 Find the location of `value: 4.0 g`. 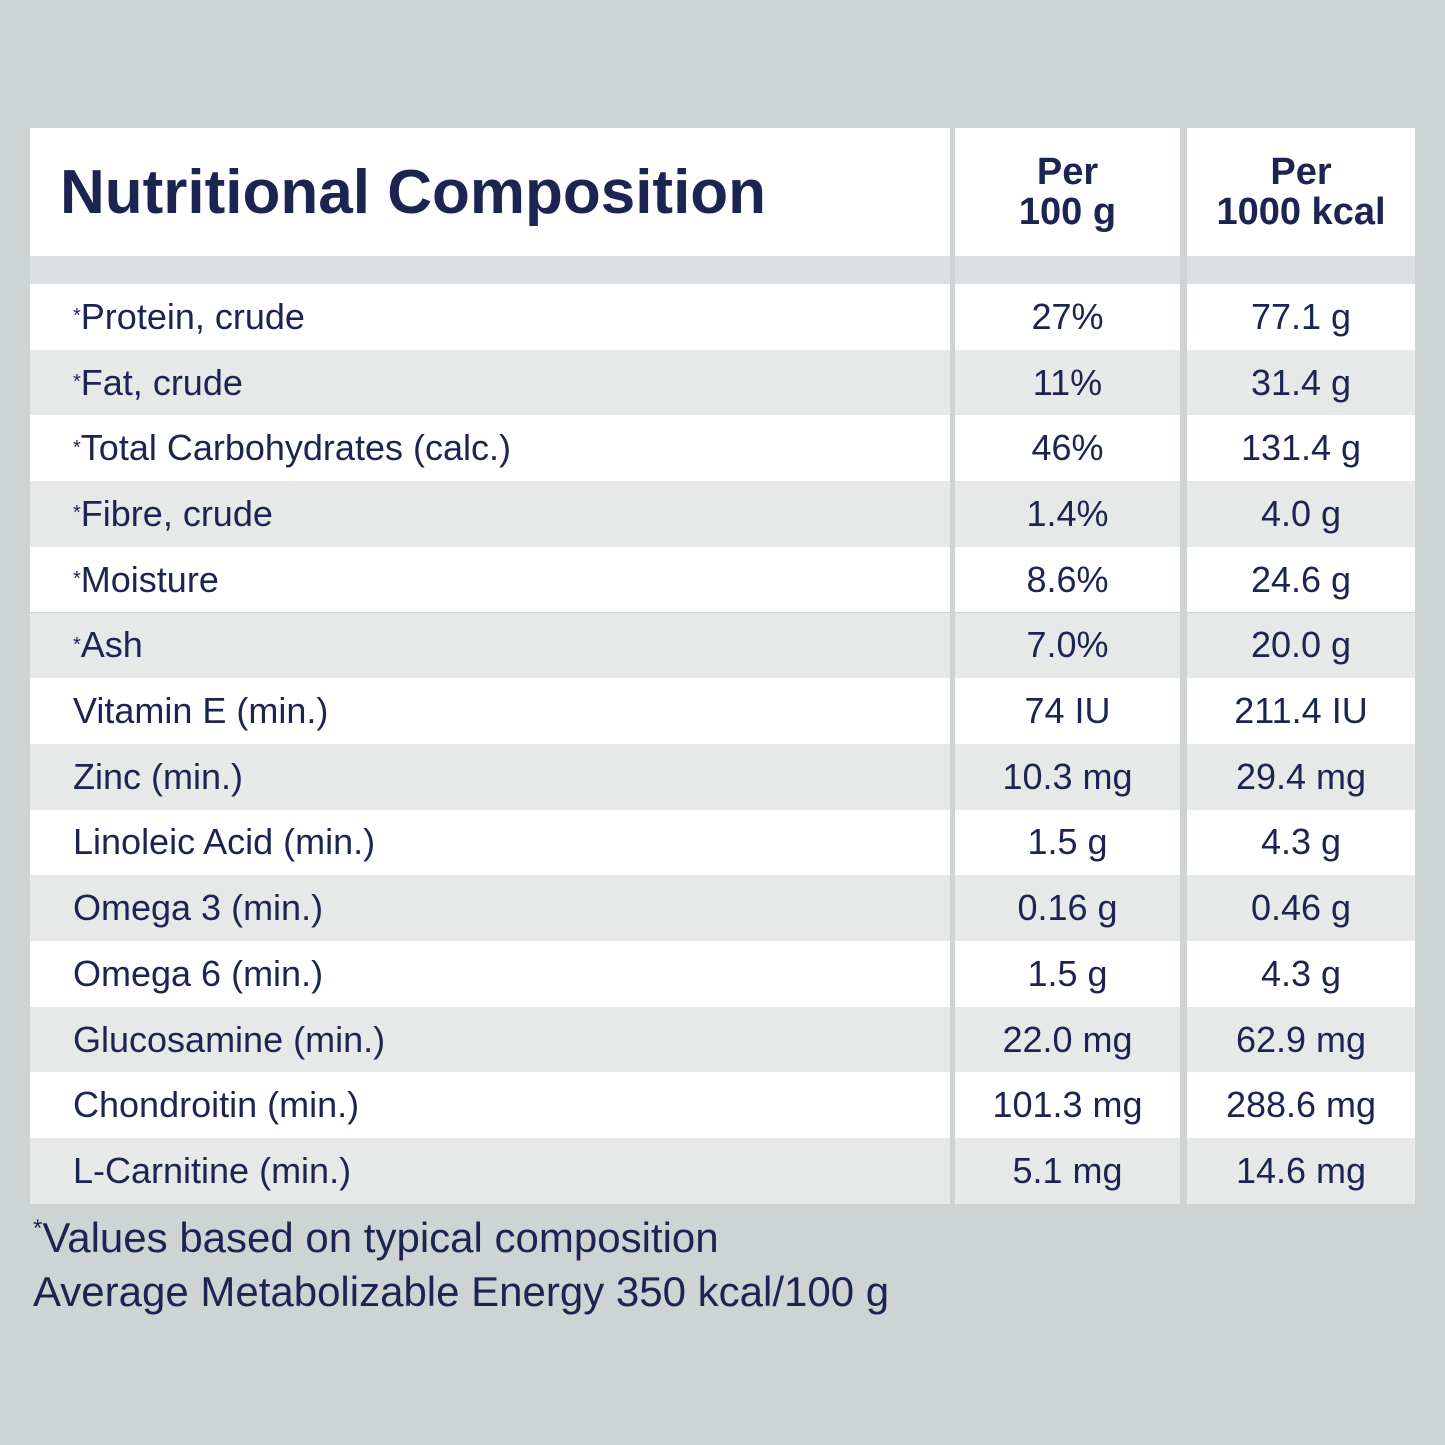

value: 4.0 g is located at coordinates (1301, 513).